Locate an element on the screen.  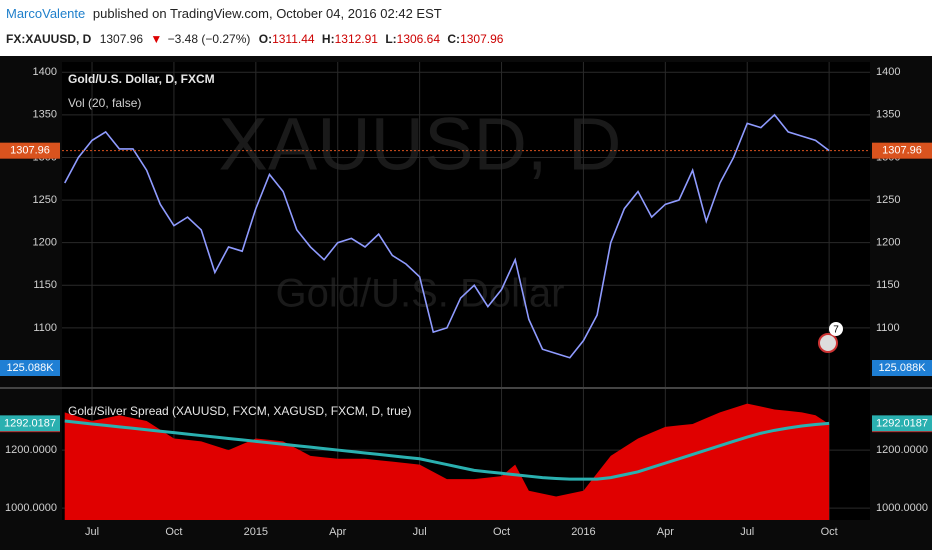
last: 1307.96 is located at coordinates (122, 39).